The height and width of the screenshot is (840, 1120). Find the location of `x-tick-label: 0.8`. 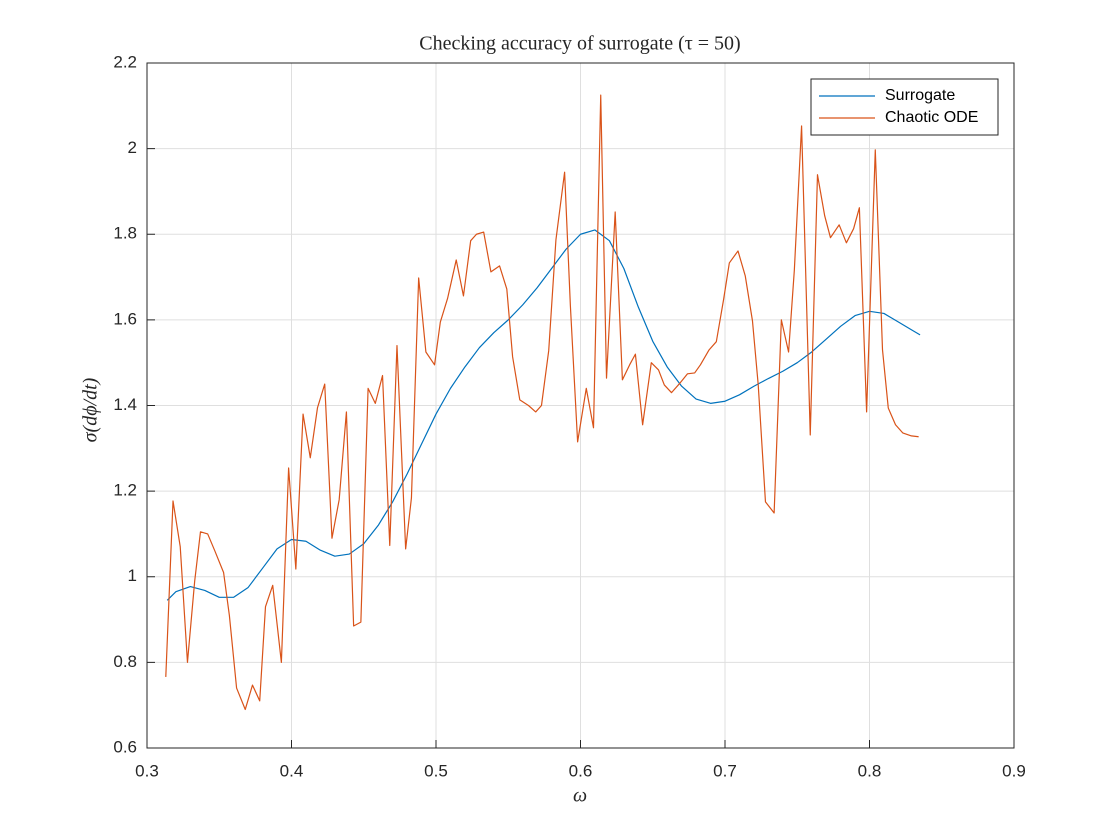

x-tick-label: 0.8 is located at coordinates (870, 770).